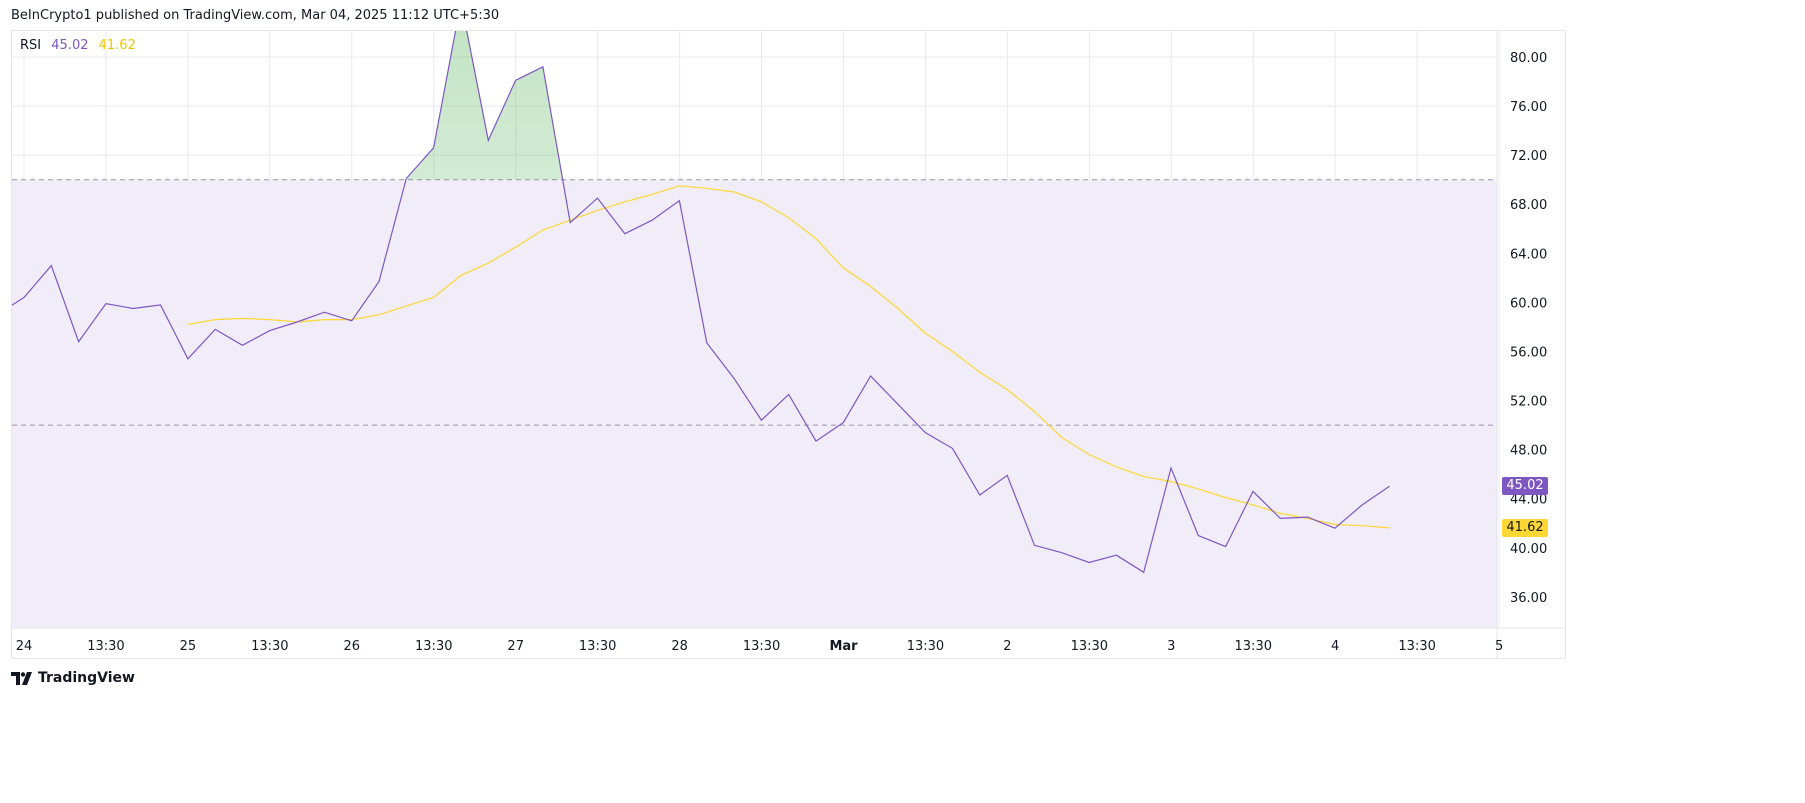 The width and height of the screenshot is (1805, 803). I want to click on y-tick-label: 72.00, so click(1528, 156).